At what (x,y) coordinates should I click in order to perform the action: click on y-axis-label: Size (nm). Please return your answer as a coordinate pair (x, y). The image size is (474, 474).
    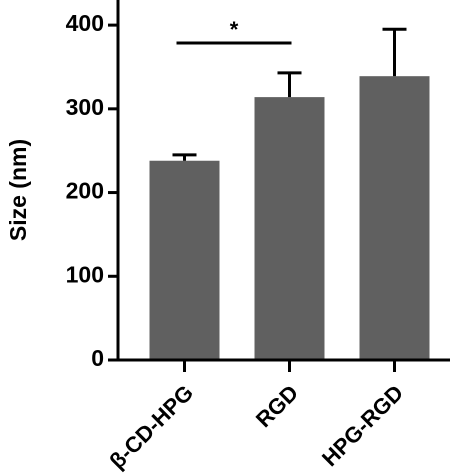
    Looking at the image, I should click on (18, 190).